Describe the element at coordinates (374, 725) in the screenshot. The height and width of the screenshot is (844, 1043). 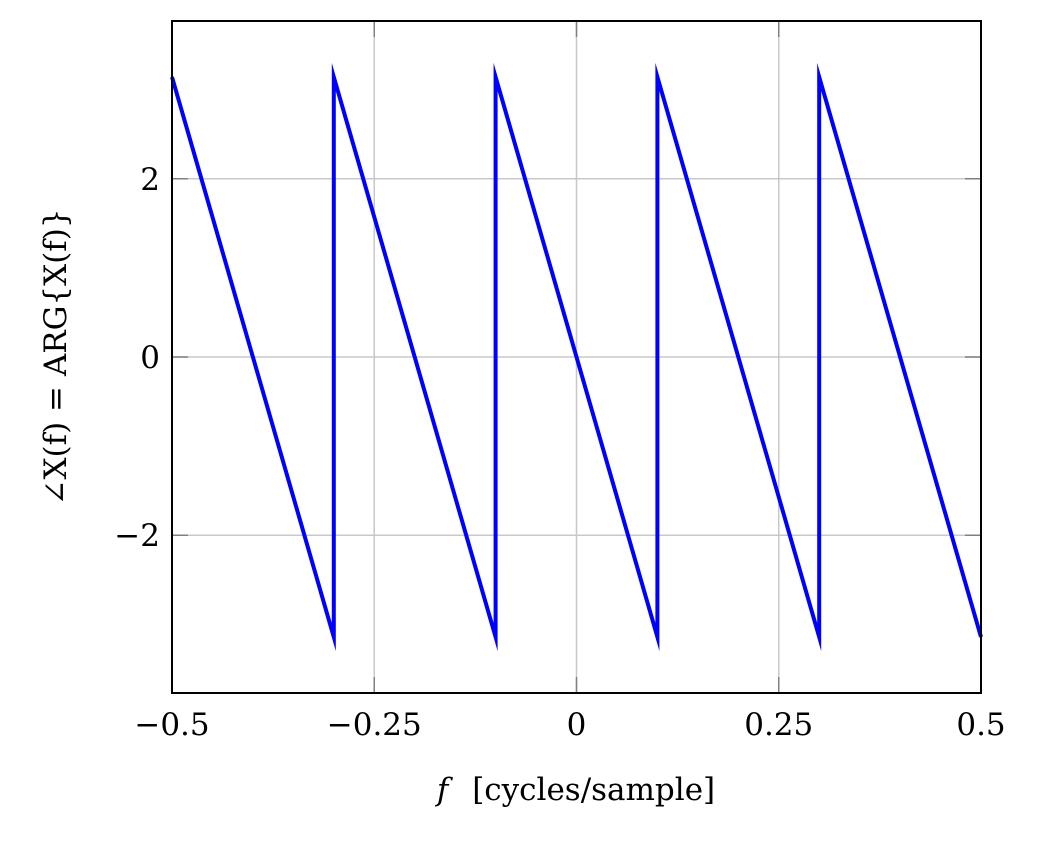
I see `x-tick-label: −0.25` at that location.